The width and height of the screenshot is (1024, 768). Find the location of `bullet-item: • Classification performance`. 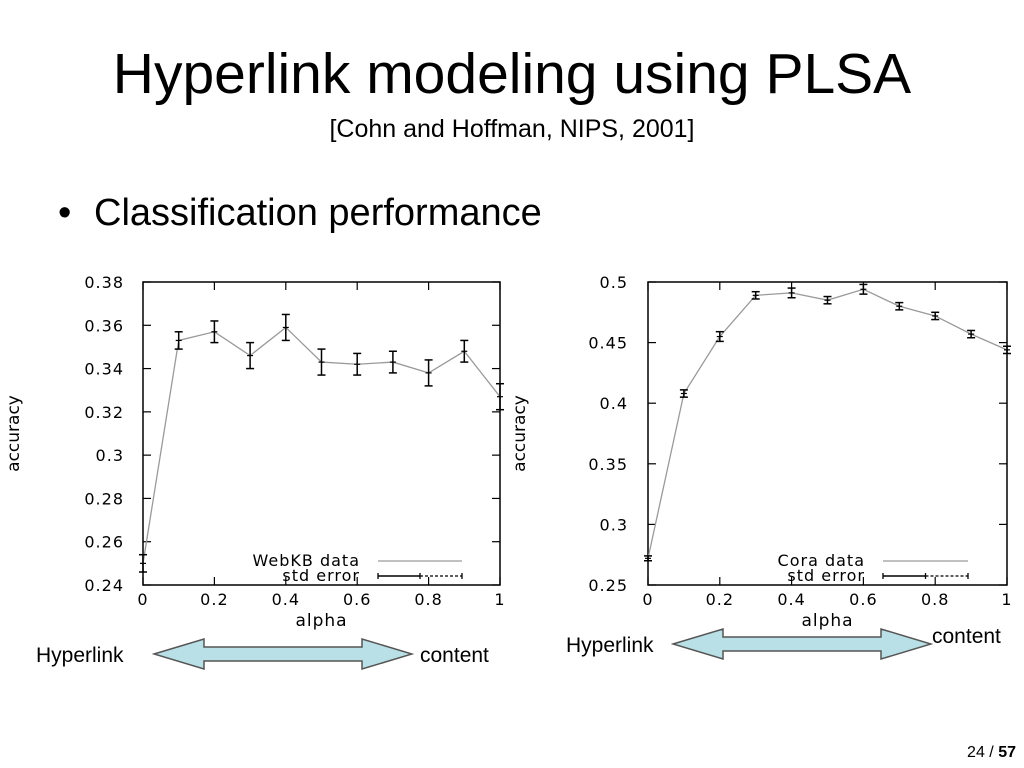

bullet-item: • Classification performance is located at coordinates (300, 213).